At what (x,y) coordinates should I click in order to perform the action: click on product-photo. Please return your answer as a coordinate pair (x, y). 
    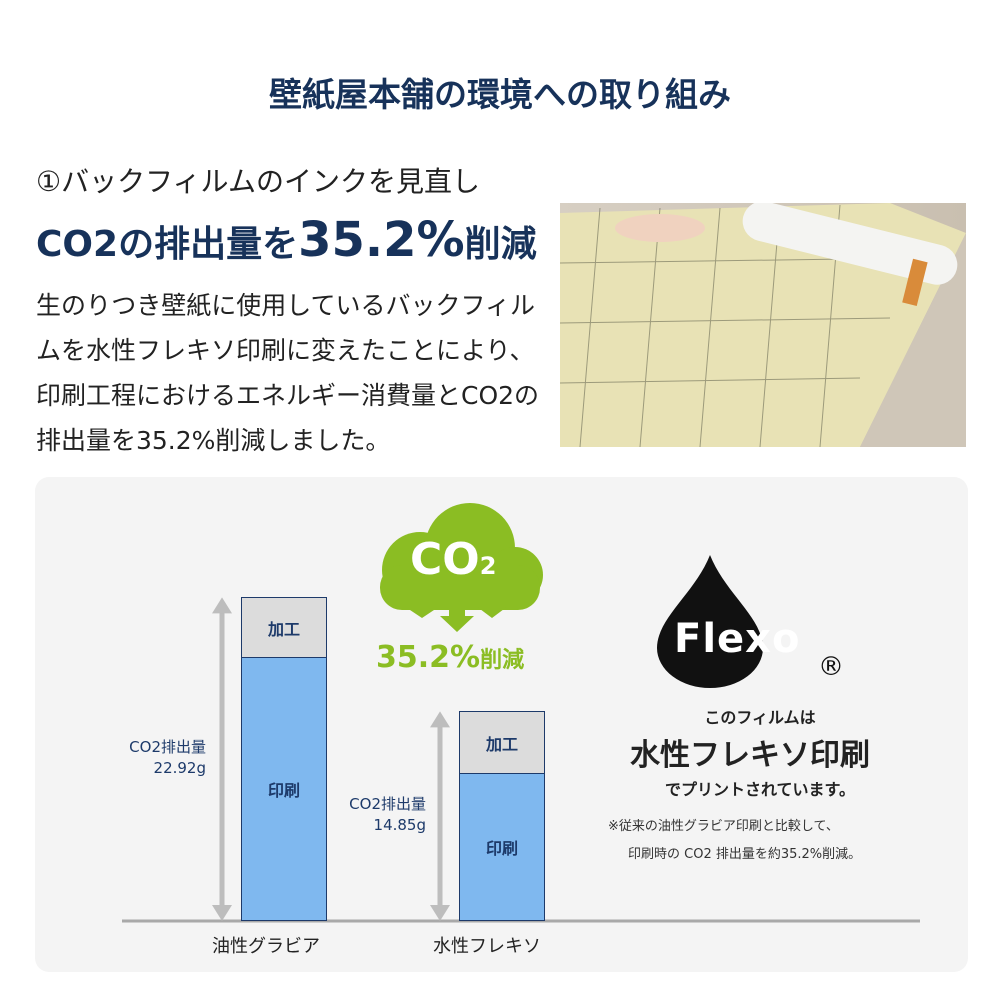
    Looking at the image, I should click on (763, 325).